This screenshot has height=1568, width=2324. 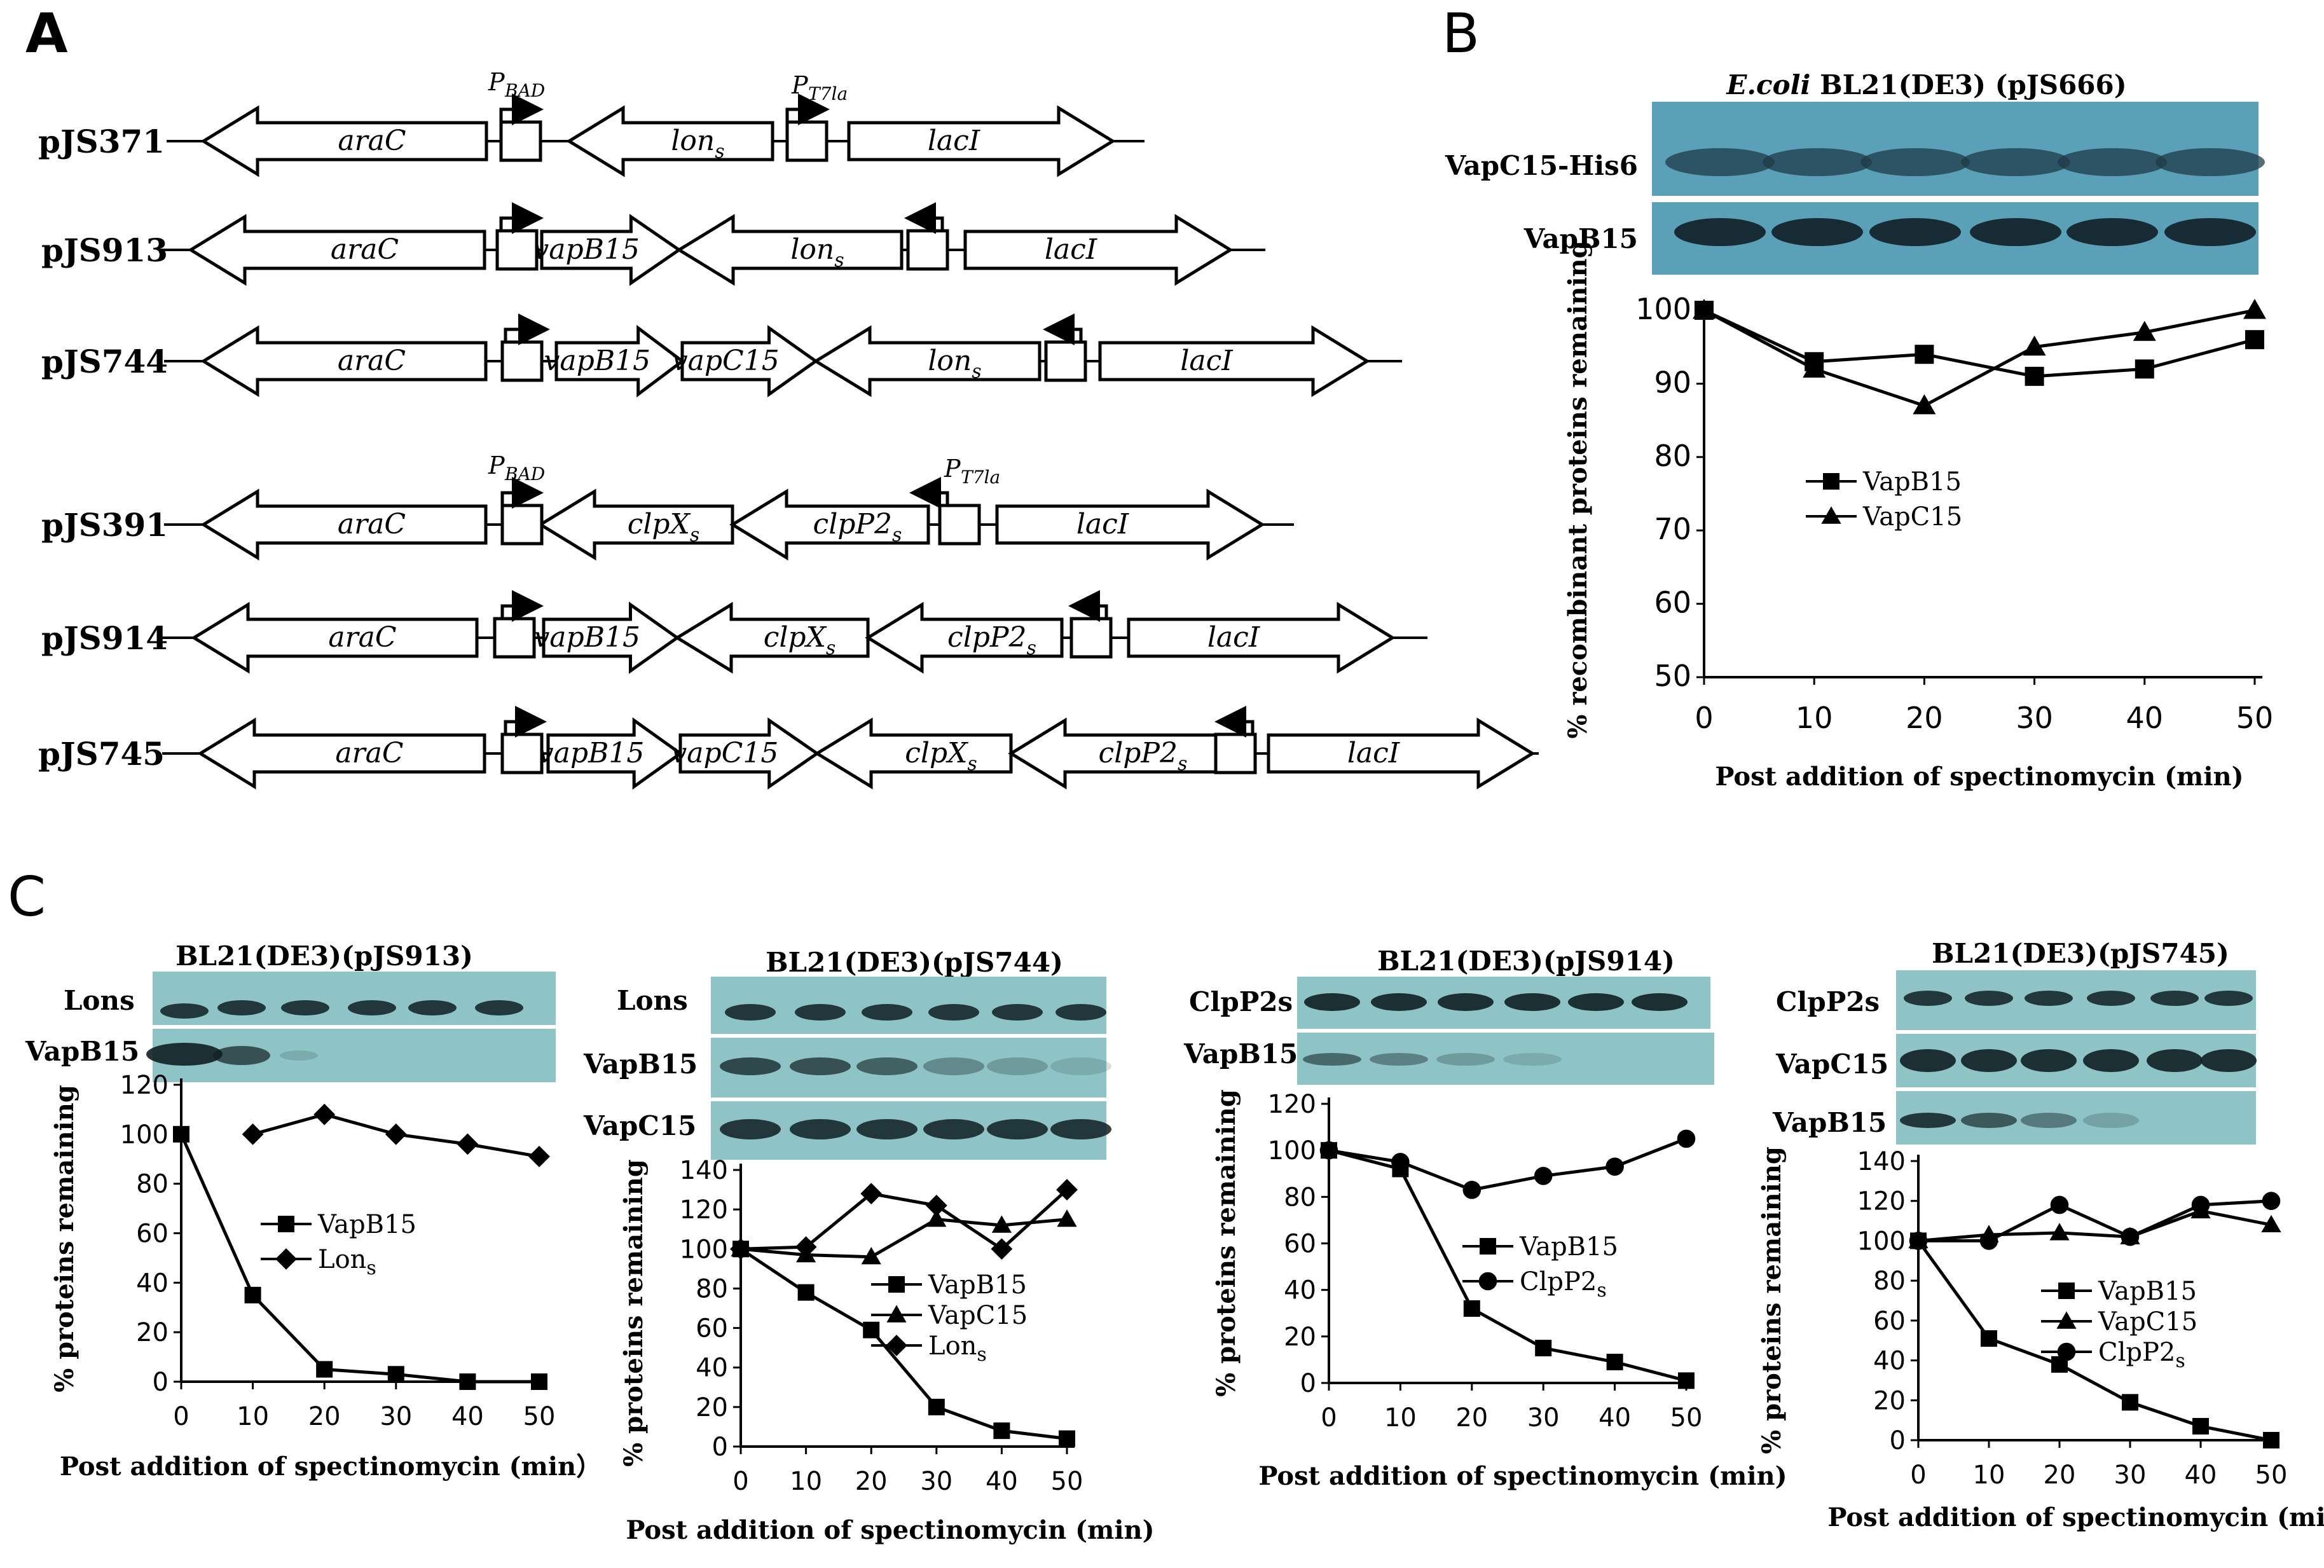 I want to click on legend-label: Lons, so click(x=347, y=1262).